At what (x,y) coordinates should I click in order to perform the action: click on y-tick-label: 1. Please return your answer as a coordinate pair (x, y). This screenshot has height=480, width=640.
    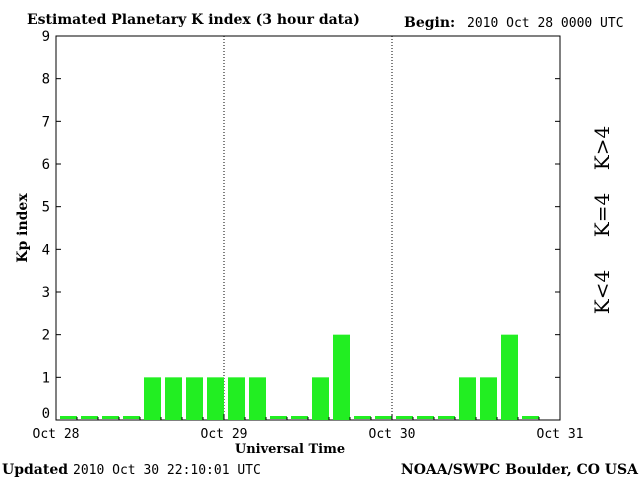
    Looking at the image, I should click on (46, 378).